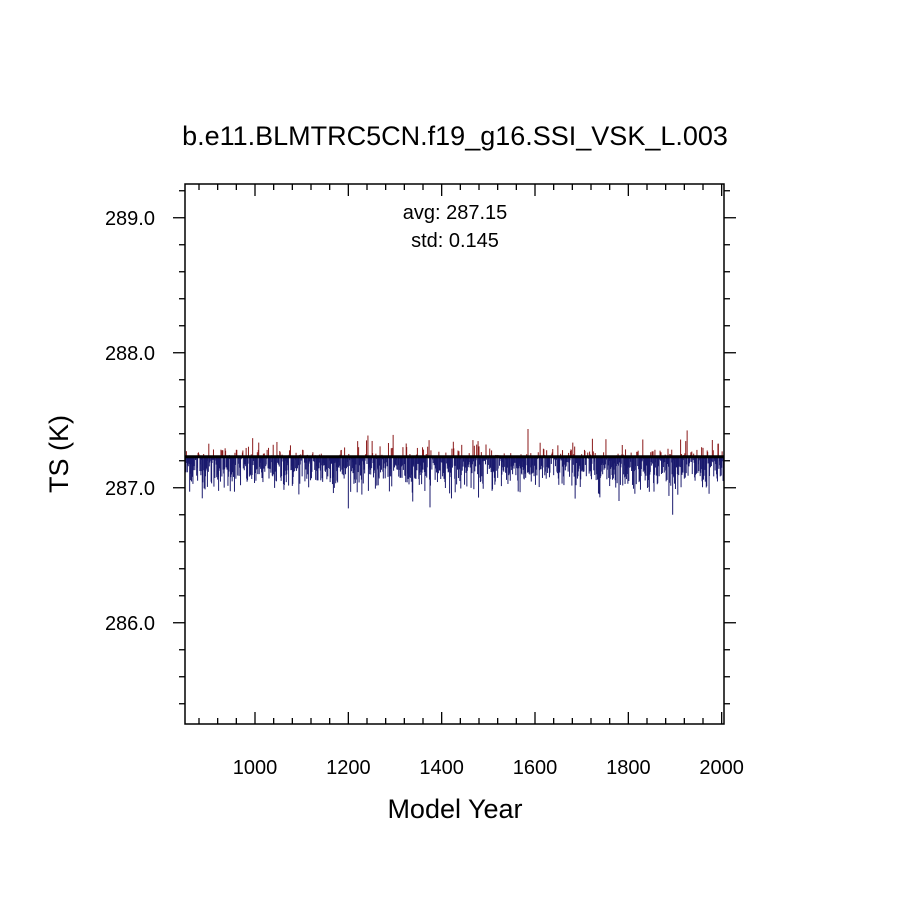 This screenshot has height=910, width=910. What do you see at coordinates (255, 768) in the screenshot?
I see `x-tick-label: 1000` at bounding box center [255, 768].